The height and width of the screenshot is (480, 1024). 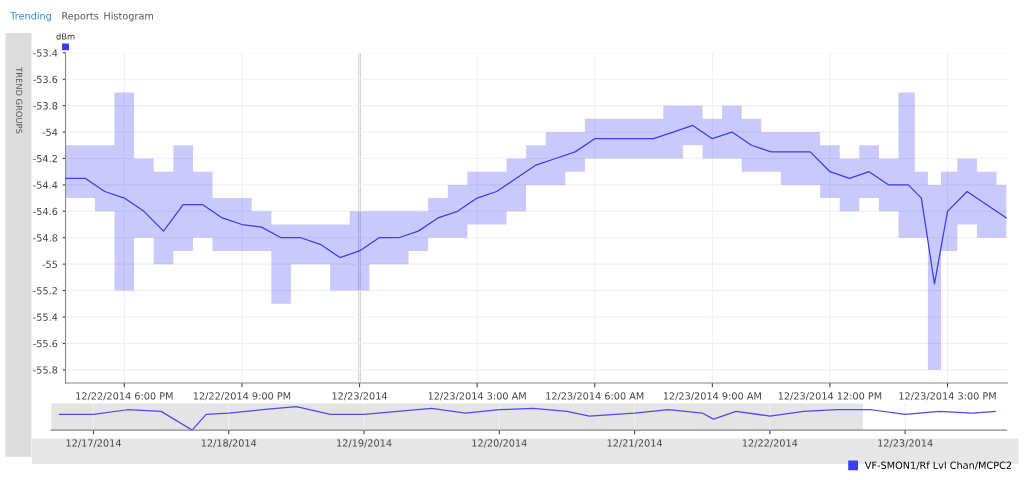 What do you see at coordinates (50, 264) in the screenshot?
I see `y-tick-label: -55` at bounding box center [50, 264].